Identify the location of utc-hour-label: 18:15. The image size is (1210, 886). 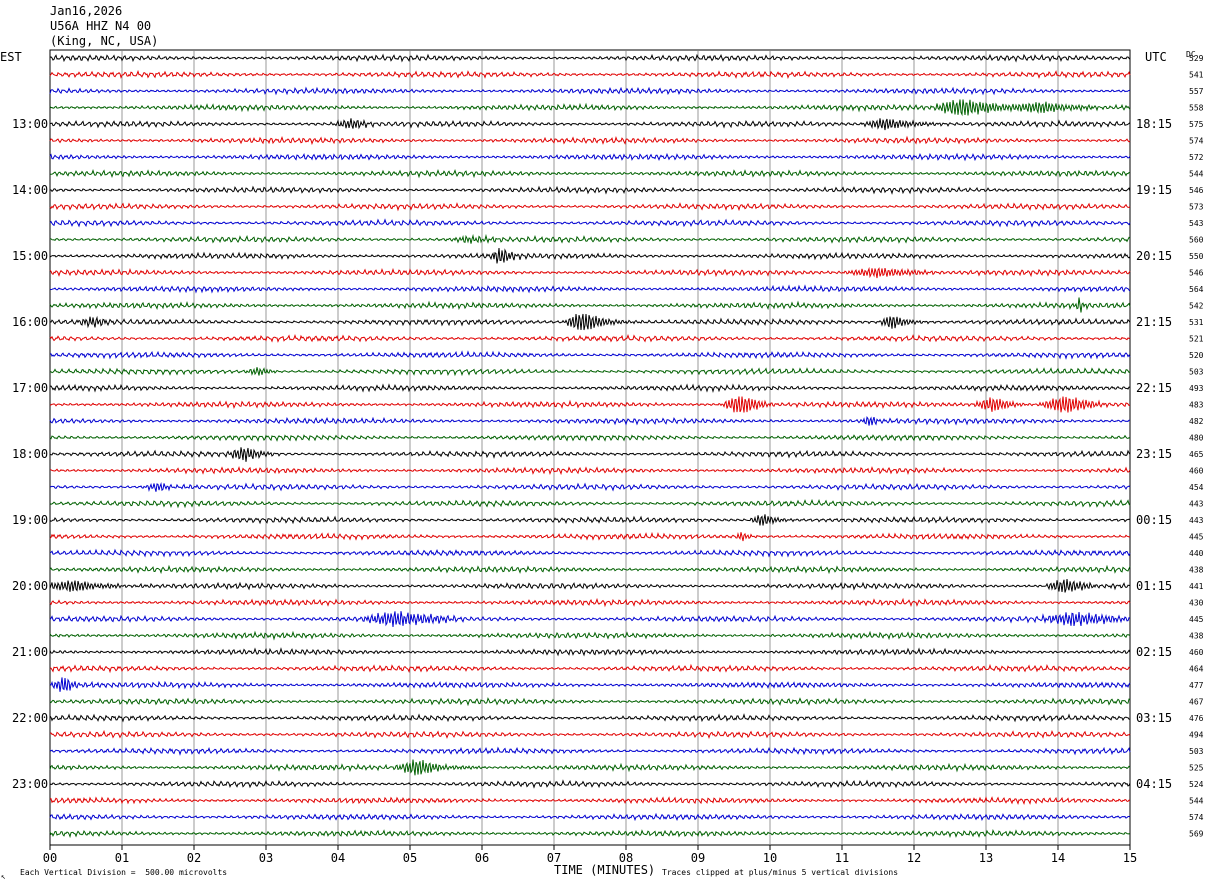
(1154, 124).